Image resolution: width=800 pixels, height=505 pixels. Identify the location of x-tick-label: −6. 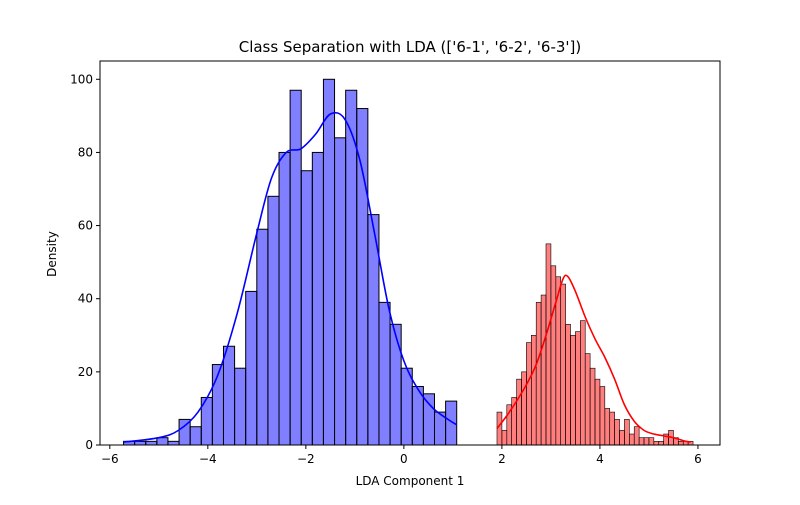
(110, 459).